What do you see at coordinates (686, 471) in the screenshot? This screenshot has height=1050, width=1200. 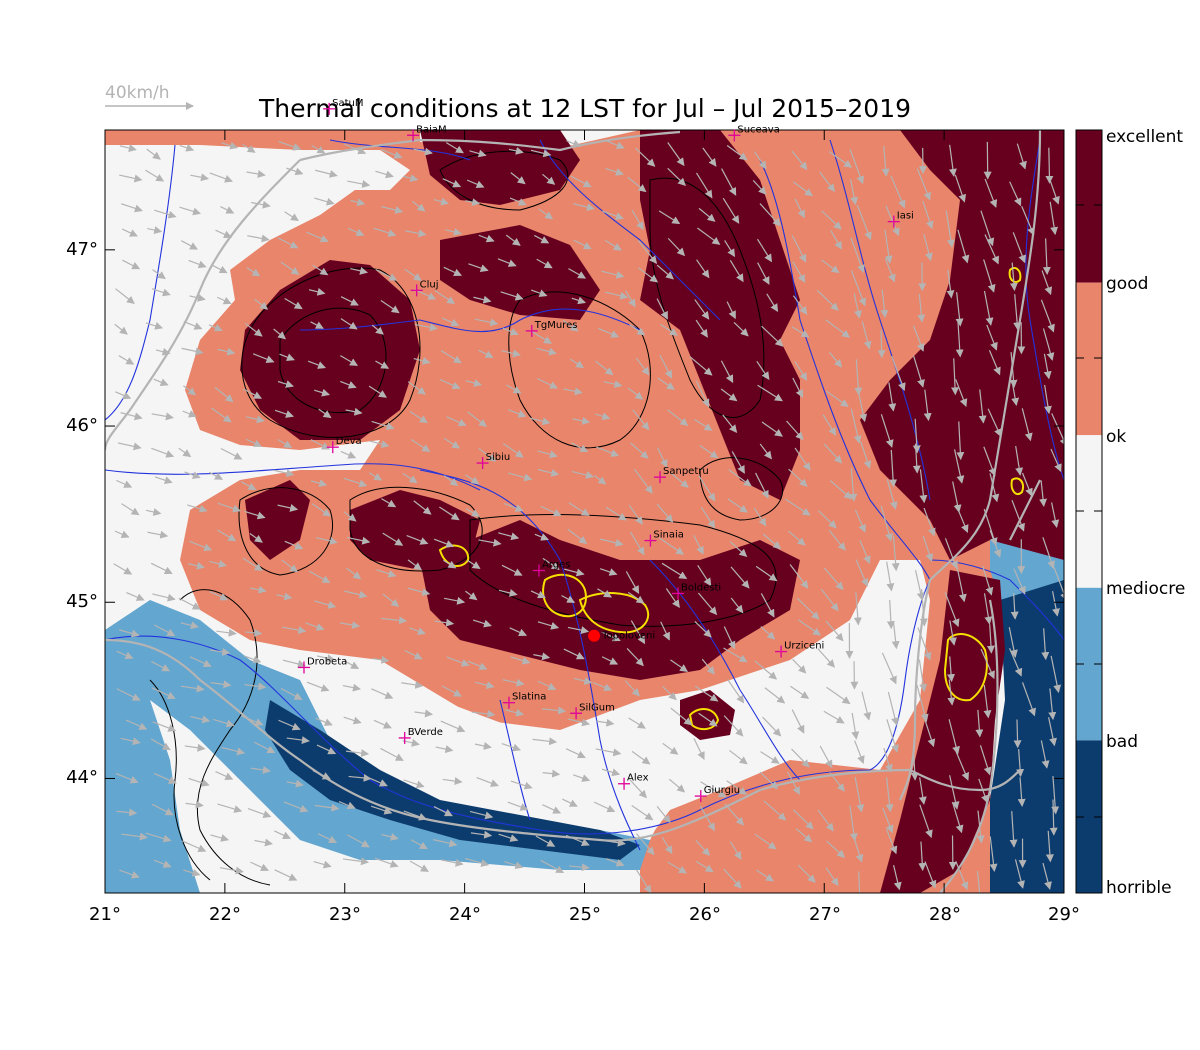 I see `city-label: Sanpetru` at bounding box center [686, 471].